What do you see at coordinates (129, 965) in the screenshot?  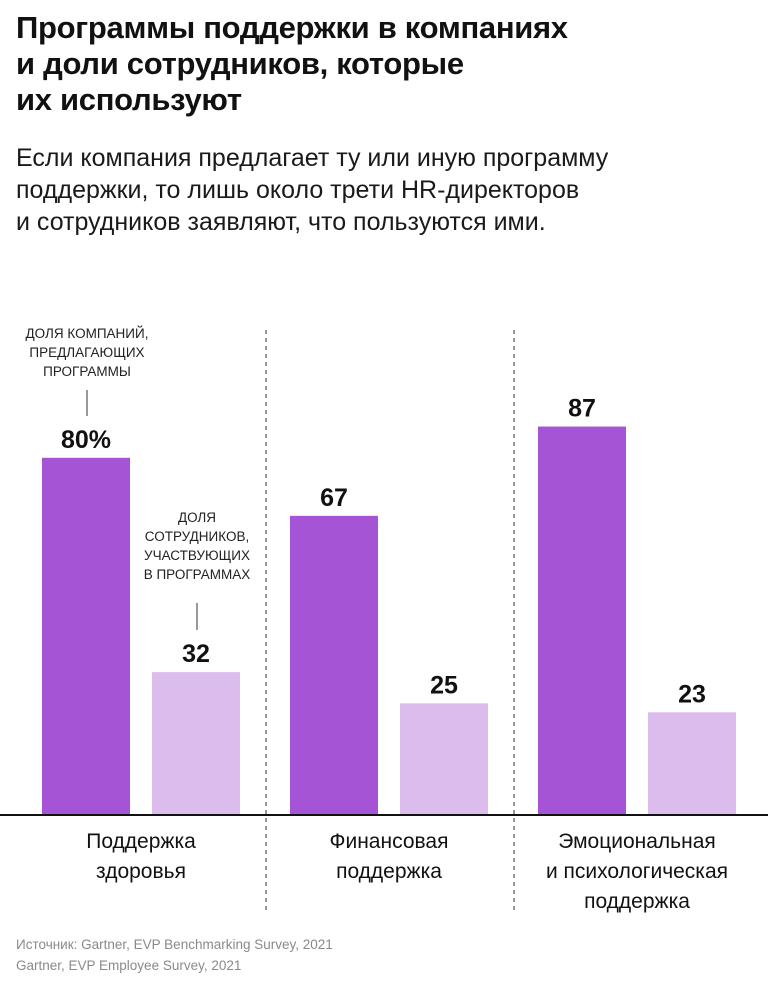 I see `source-line-2: Gartner, EVP Employee Survey, 2021` at bounding box center [129, 965].